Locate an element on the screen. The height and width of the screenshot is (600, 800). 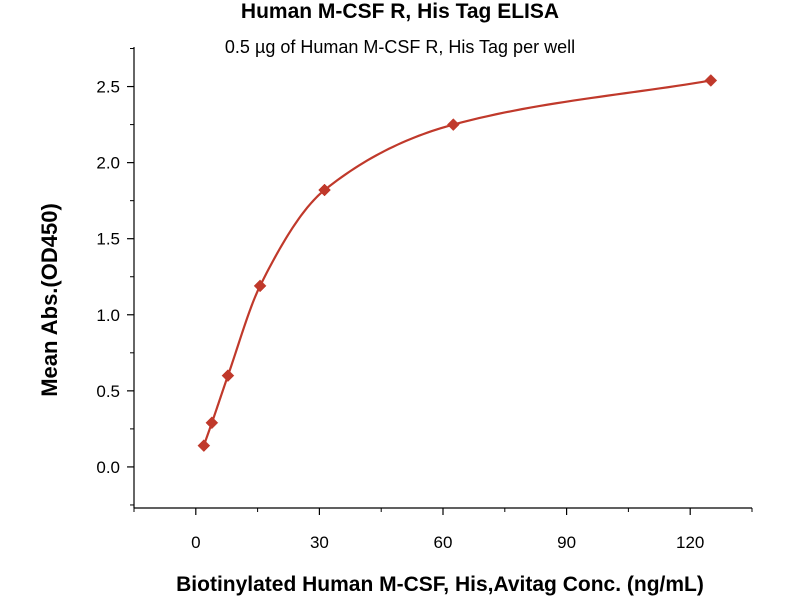
y-tick-label: 0.5 is located at coordinates (108, 391).